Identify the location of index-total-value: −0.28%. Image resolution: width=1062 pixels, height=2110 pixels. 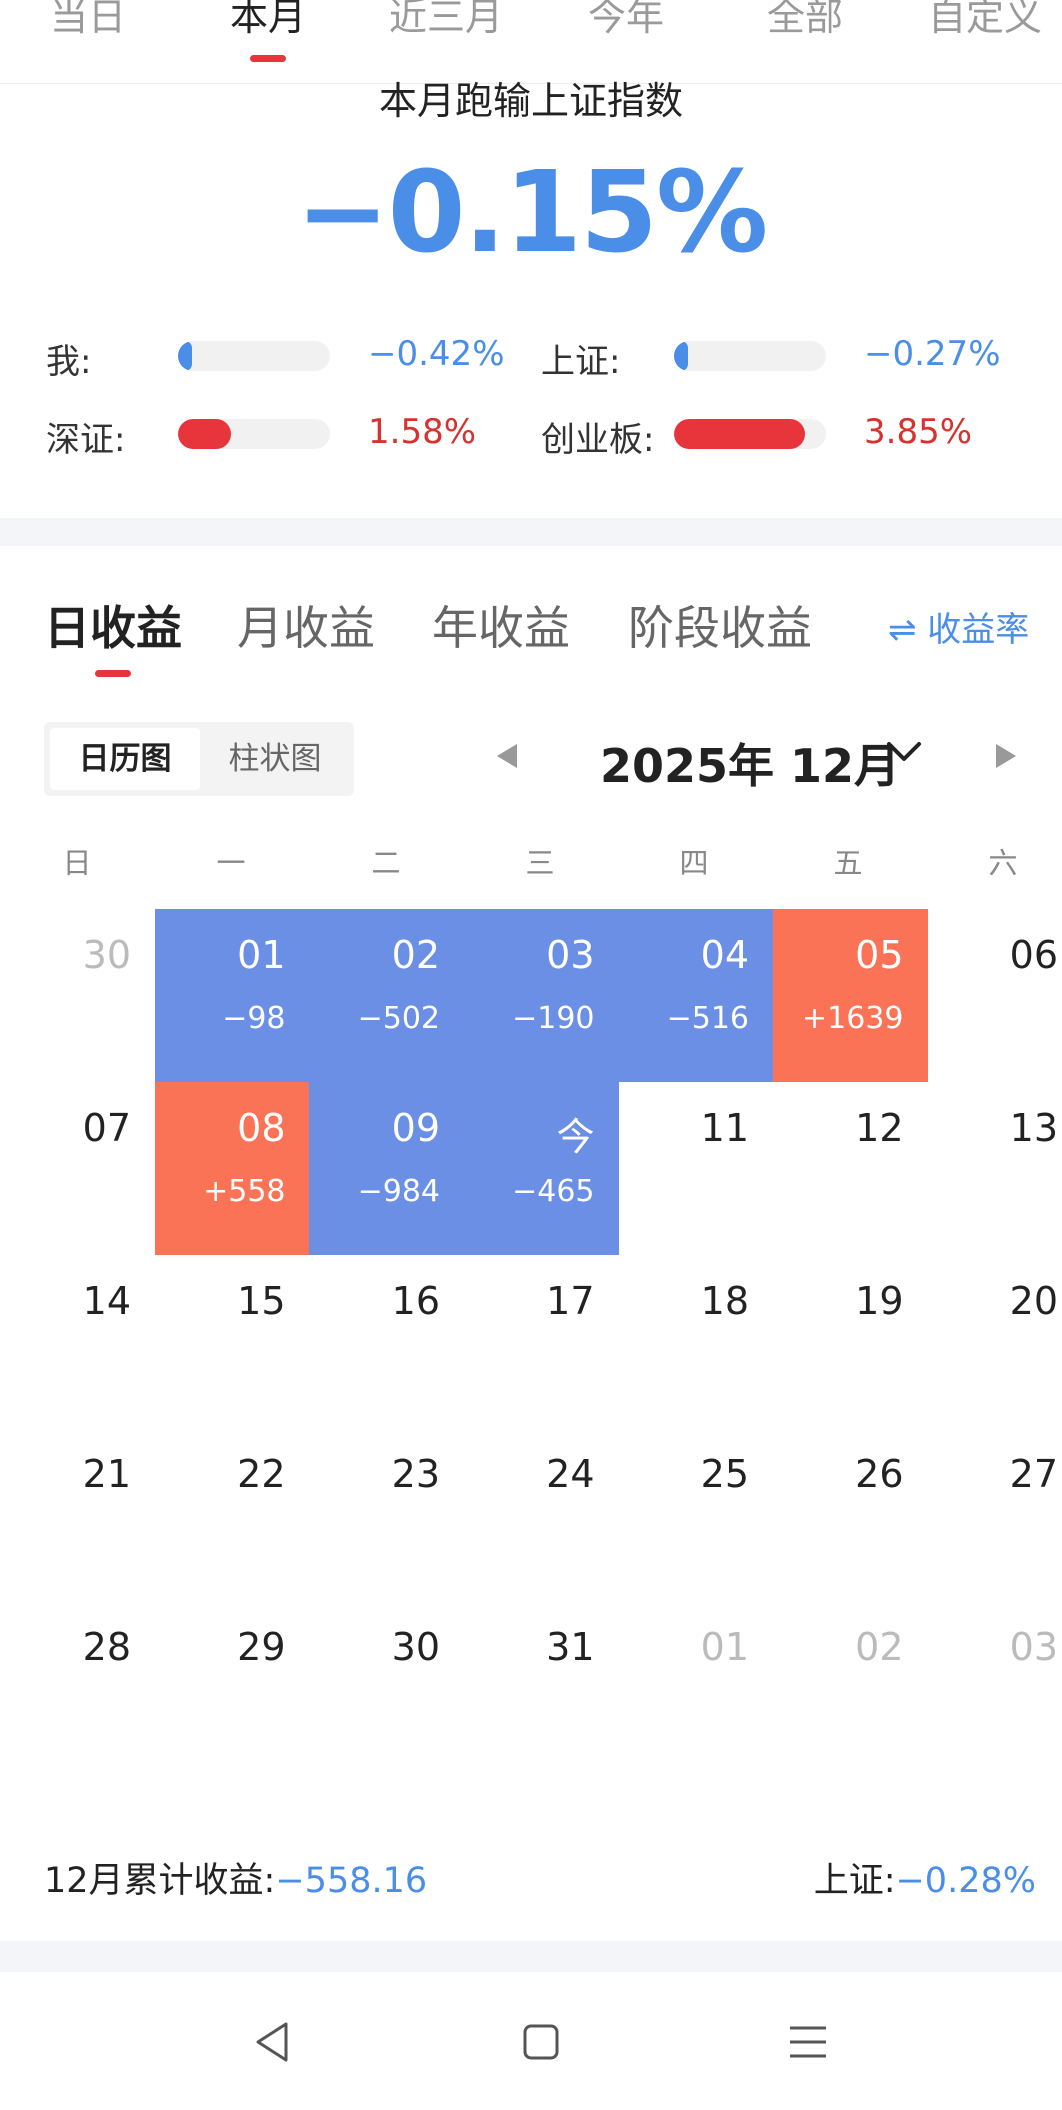
(965, 1881).